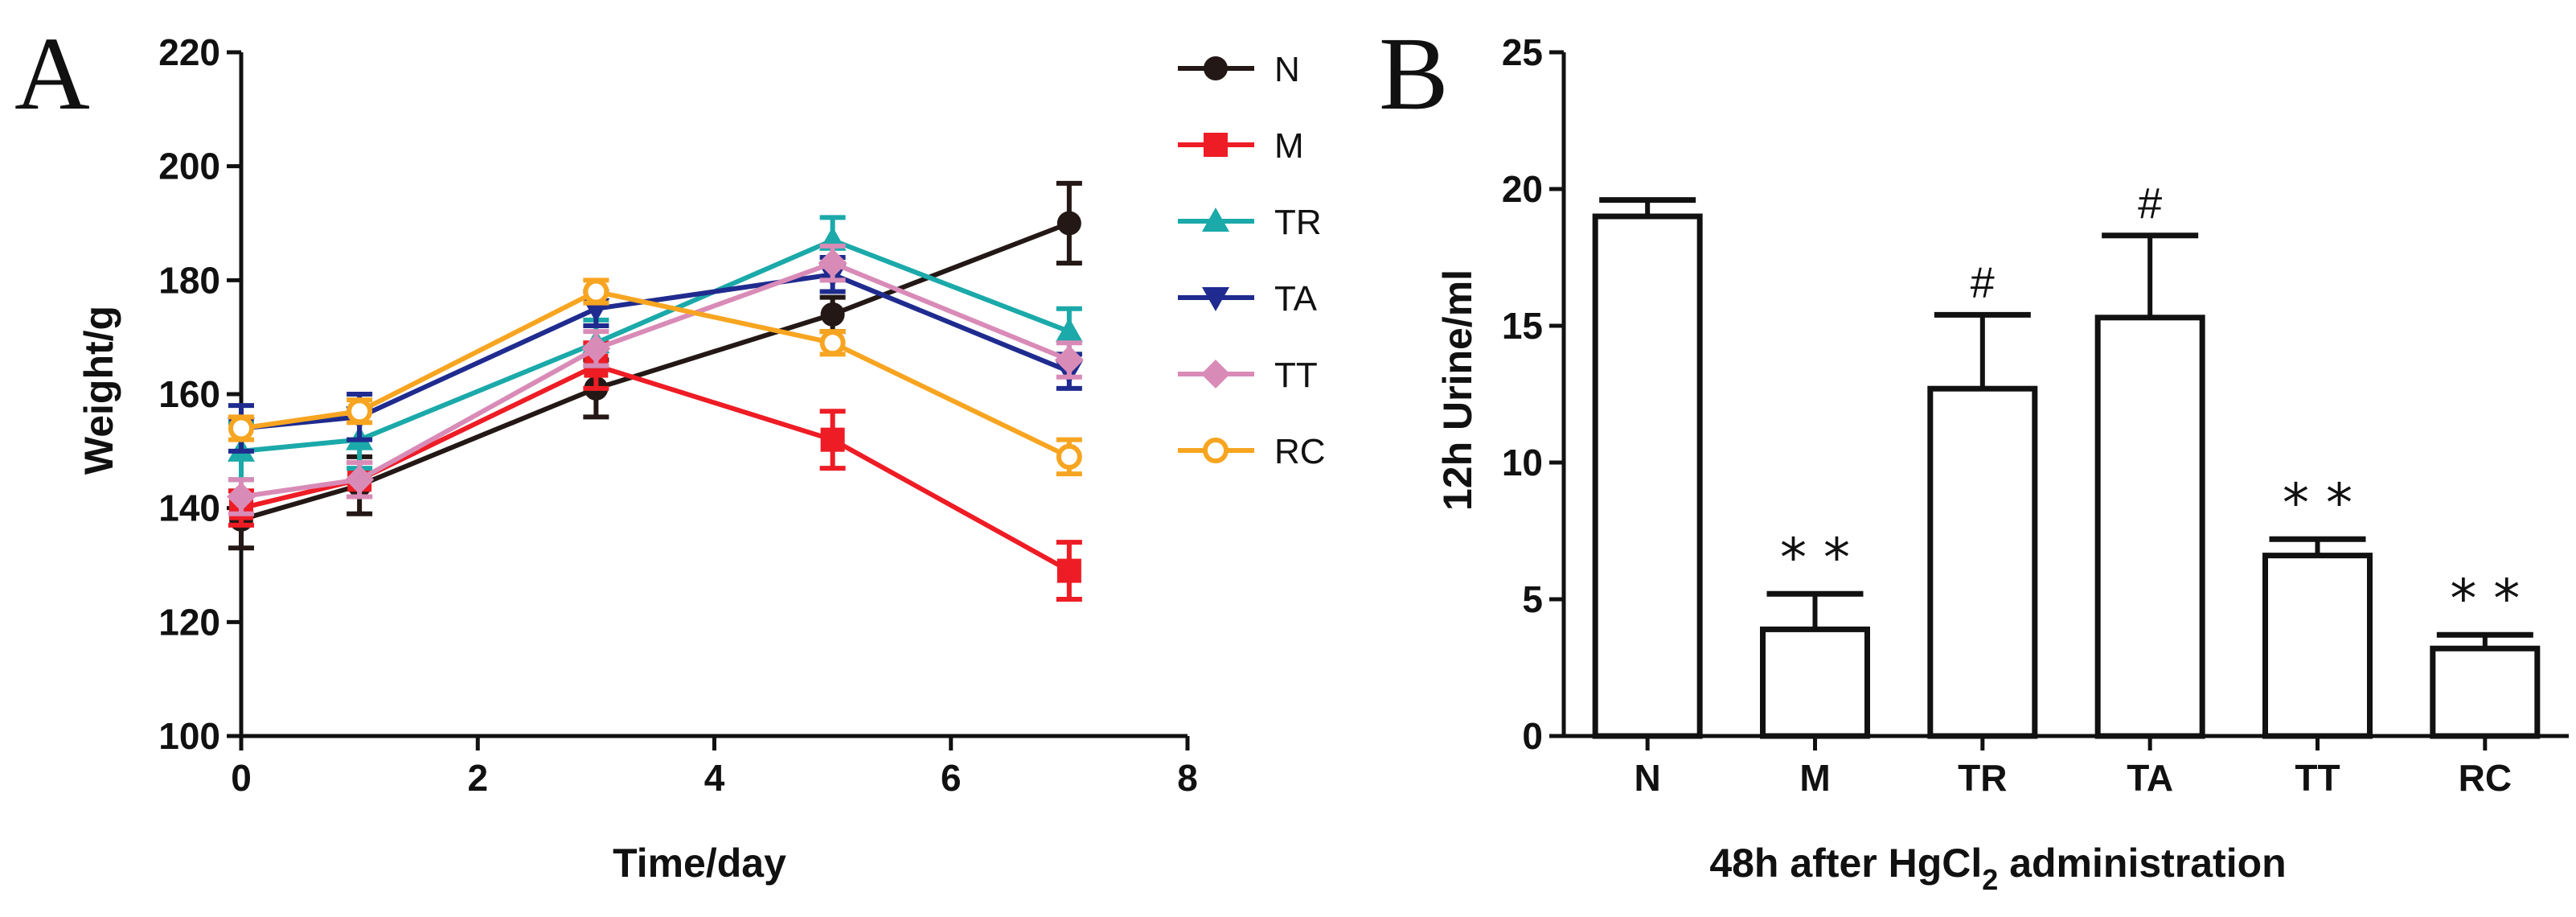  Describe the element at coordinates (241, 778) in the screenshot. I see `x-tick-label: 0` at that location.